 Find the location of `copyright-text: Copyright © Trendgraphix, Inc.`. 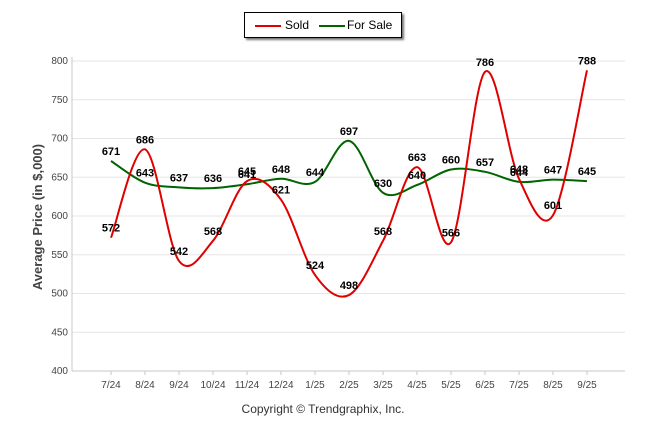

copyright-text: Copyright © Trendgraphix, Inc. is located at coordinates (323, 409).